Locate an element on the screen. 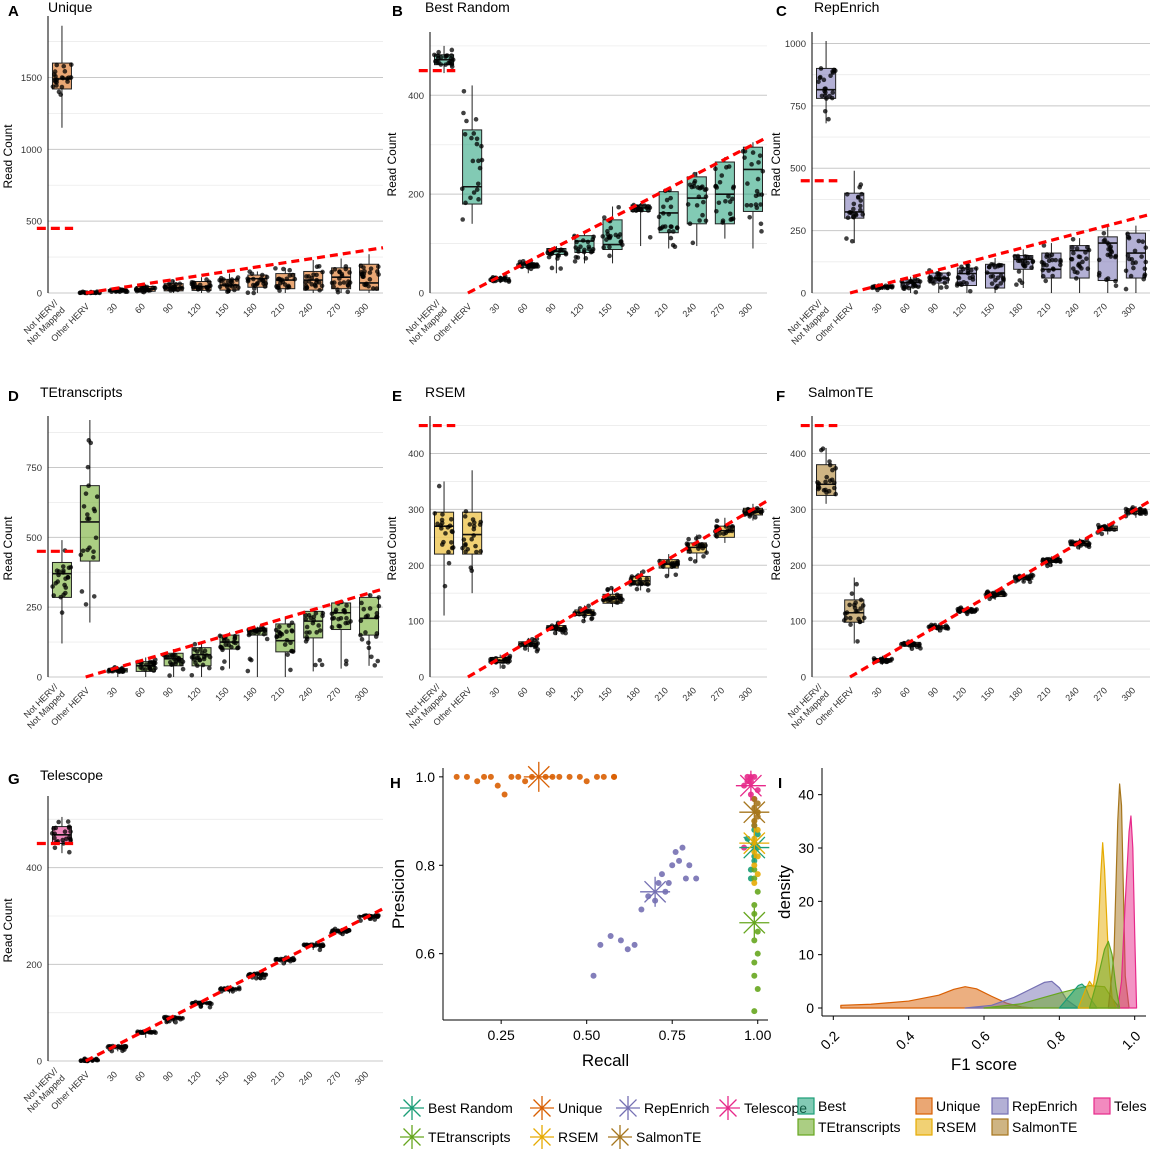 The image size is (1152, 1152). x-tick-label: 30 is located at coordinates (494, 308).